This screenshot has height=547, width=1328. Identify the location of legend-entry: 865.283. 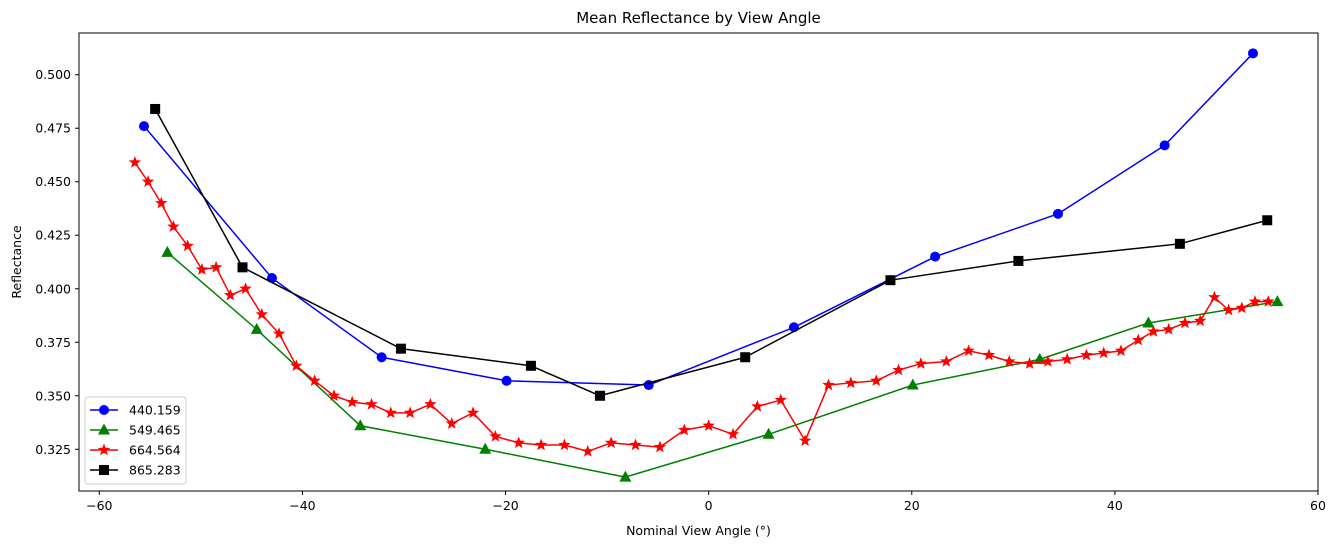
(135, 470).